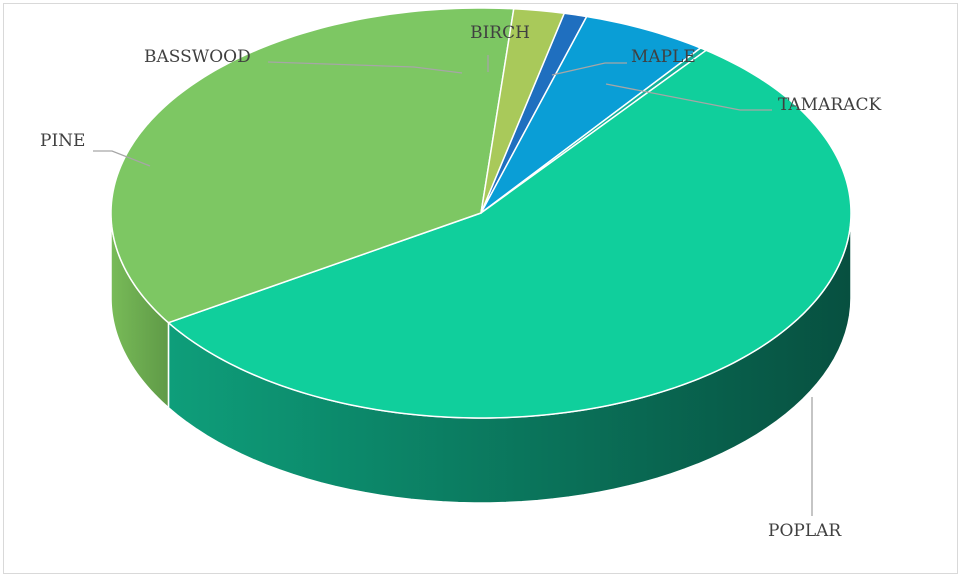 The width and height of the screenshot is (961, 577). Describe the element at coordinates (829, 105) in the screenshot. I see `data-label-tamarack: TAMARACK` at that location.